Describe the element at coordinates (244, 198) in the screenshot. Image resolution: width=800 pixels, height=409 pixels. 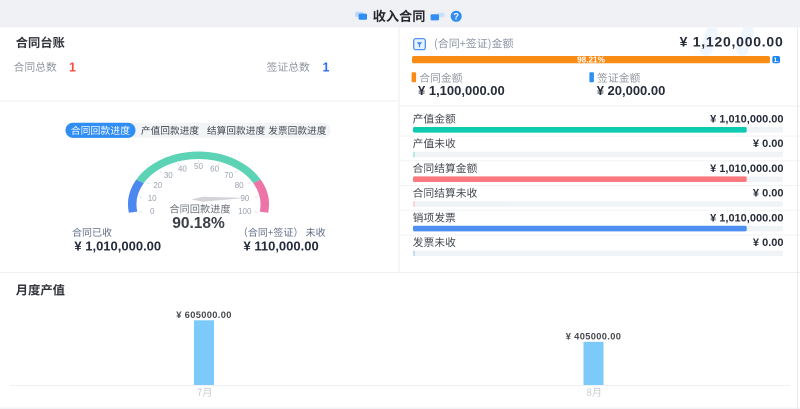
I see `svg-text: 90` at that location.